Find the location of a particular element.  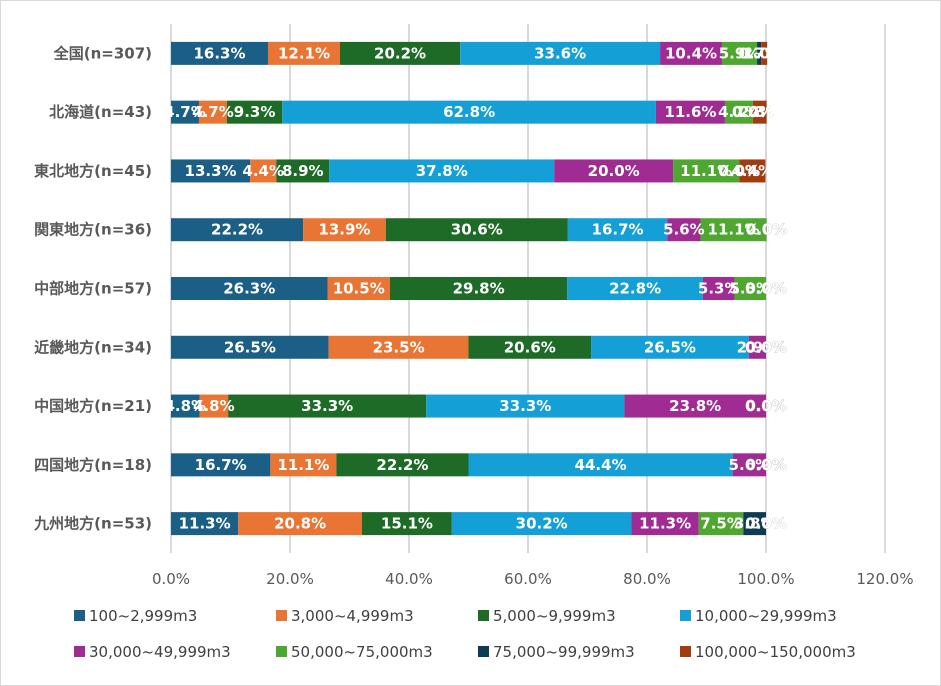

data-label: 62.8% is located at coordinates (469, 112).